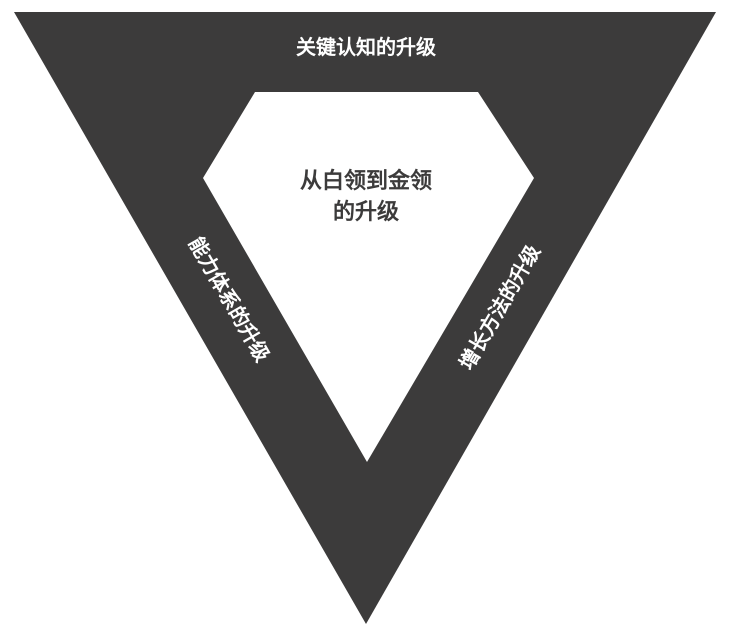 The image size is (730, 634). What do you see at coordinates (366, 47) in the screenshot?
I see `top-label: 关键认知的升级` at bounding box center [366, 47].